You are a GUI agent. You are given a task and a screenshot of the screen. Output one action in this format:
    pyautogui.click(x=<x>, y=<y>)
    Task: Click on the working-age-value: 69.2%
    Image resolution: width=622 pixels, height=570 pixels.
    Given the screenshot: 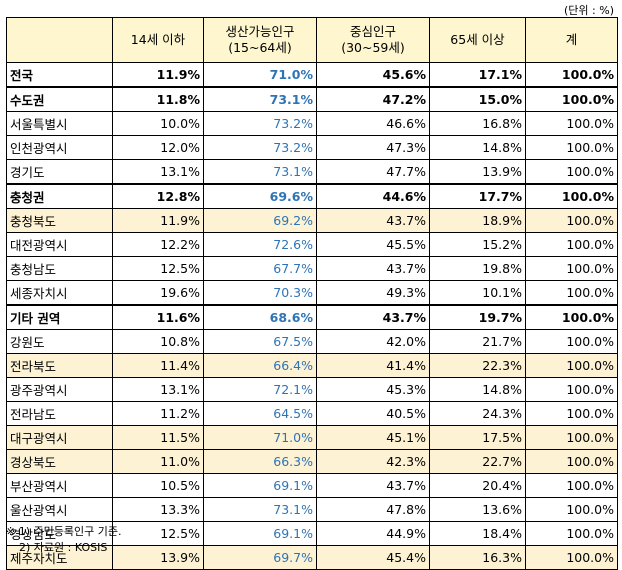 What is the action you would take?
    pyautogui.click(x=260, y=220)
    